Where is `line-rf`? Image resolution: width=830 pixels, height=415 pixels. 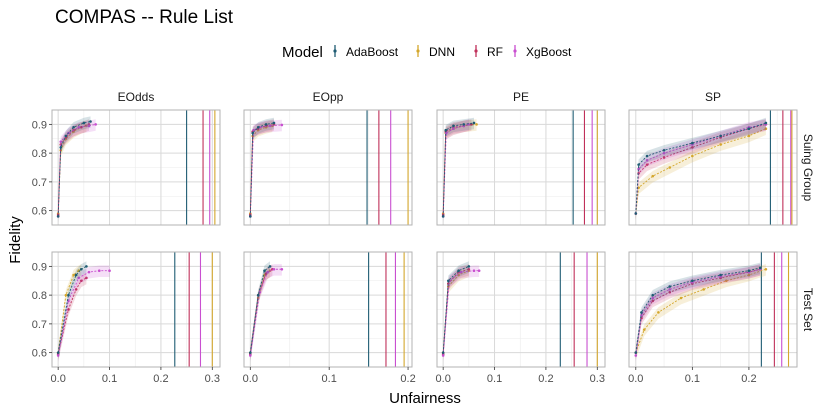 line-rf is located at coordinates (455, 311).